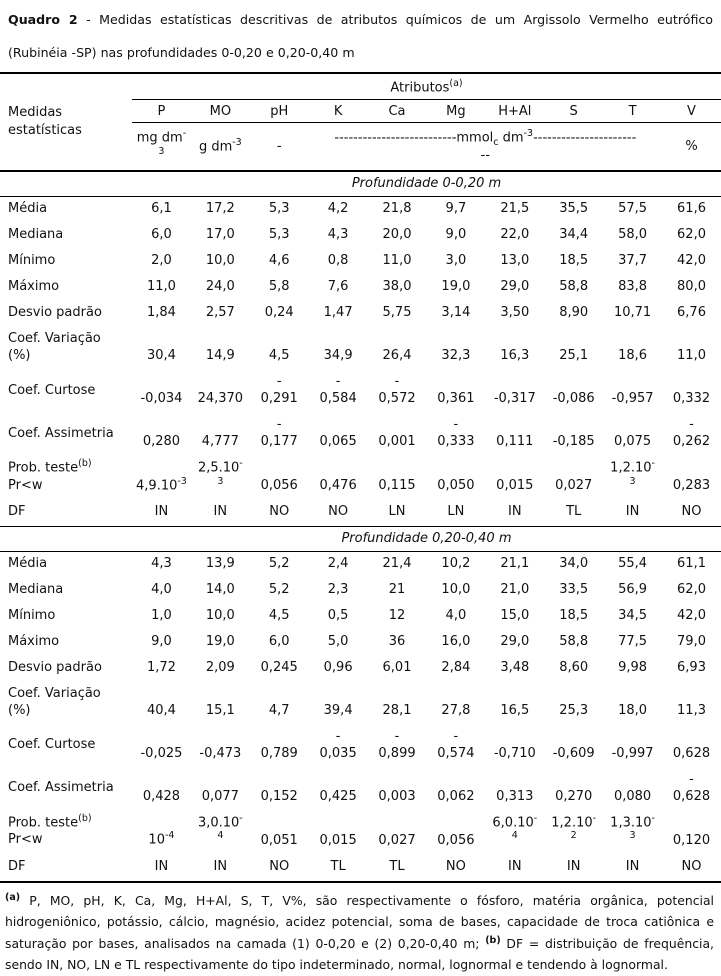  Describe the element at coordinates (397, 615) in the screenshot. I see `value-cell: 12` at that location.